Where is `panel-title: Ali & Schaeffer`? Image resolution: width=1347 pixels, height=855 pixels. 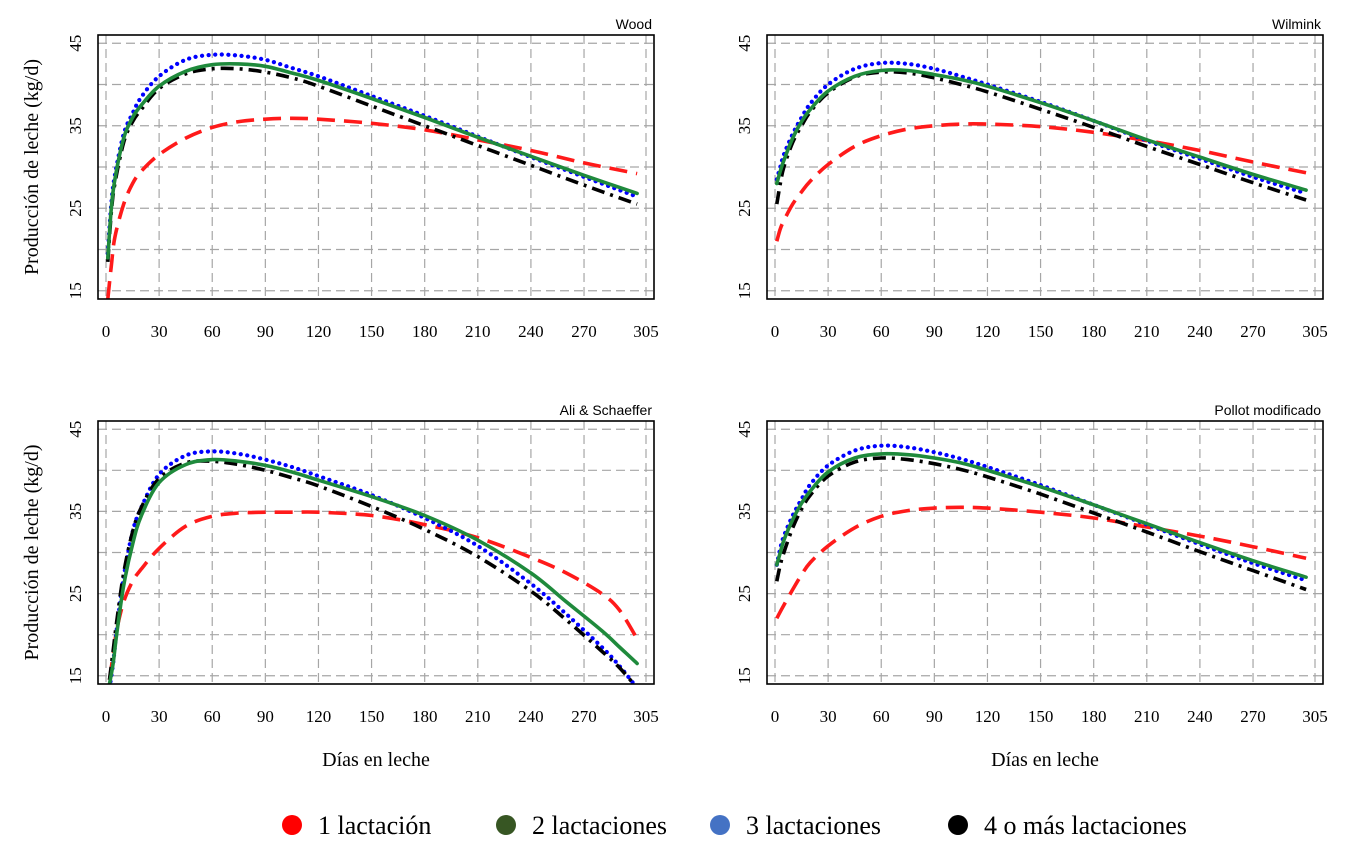
panel-title: Ali & Schaeffer is located at coordinates (606, 410).